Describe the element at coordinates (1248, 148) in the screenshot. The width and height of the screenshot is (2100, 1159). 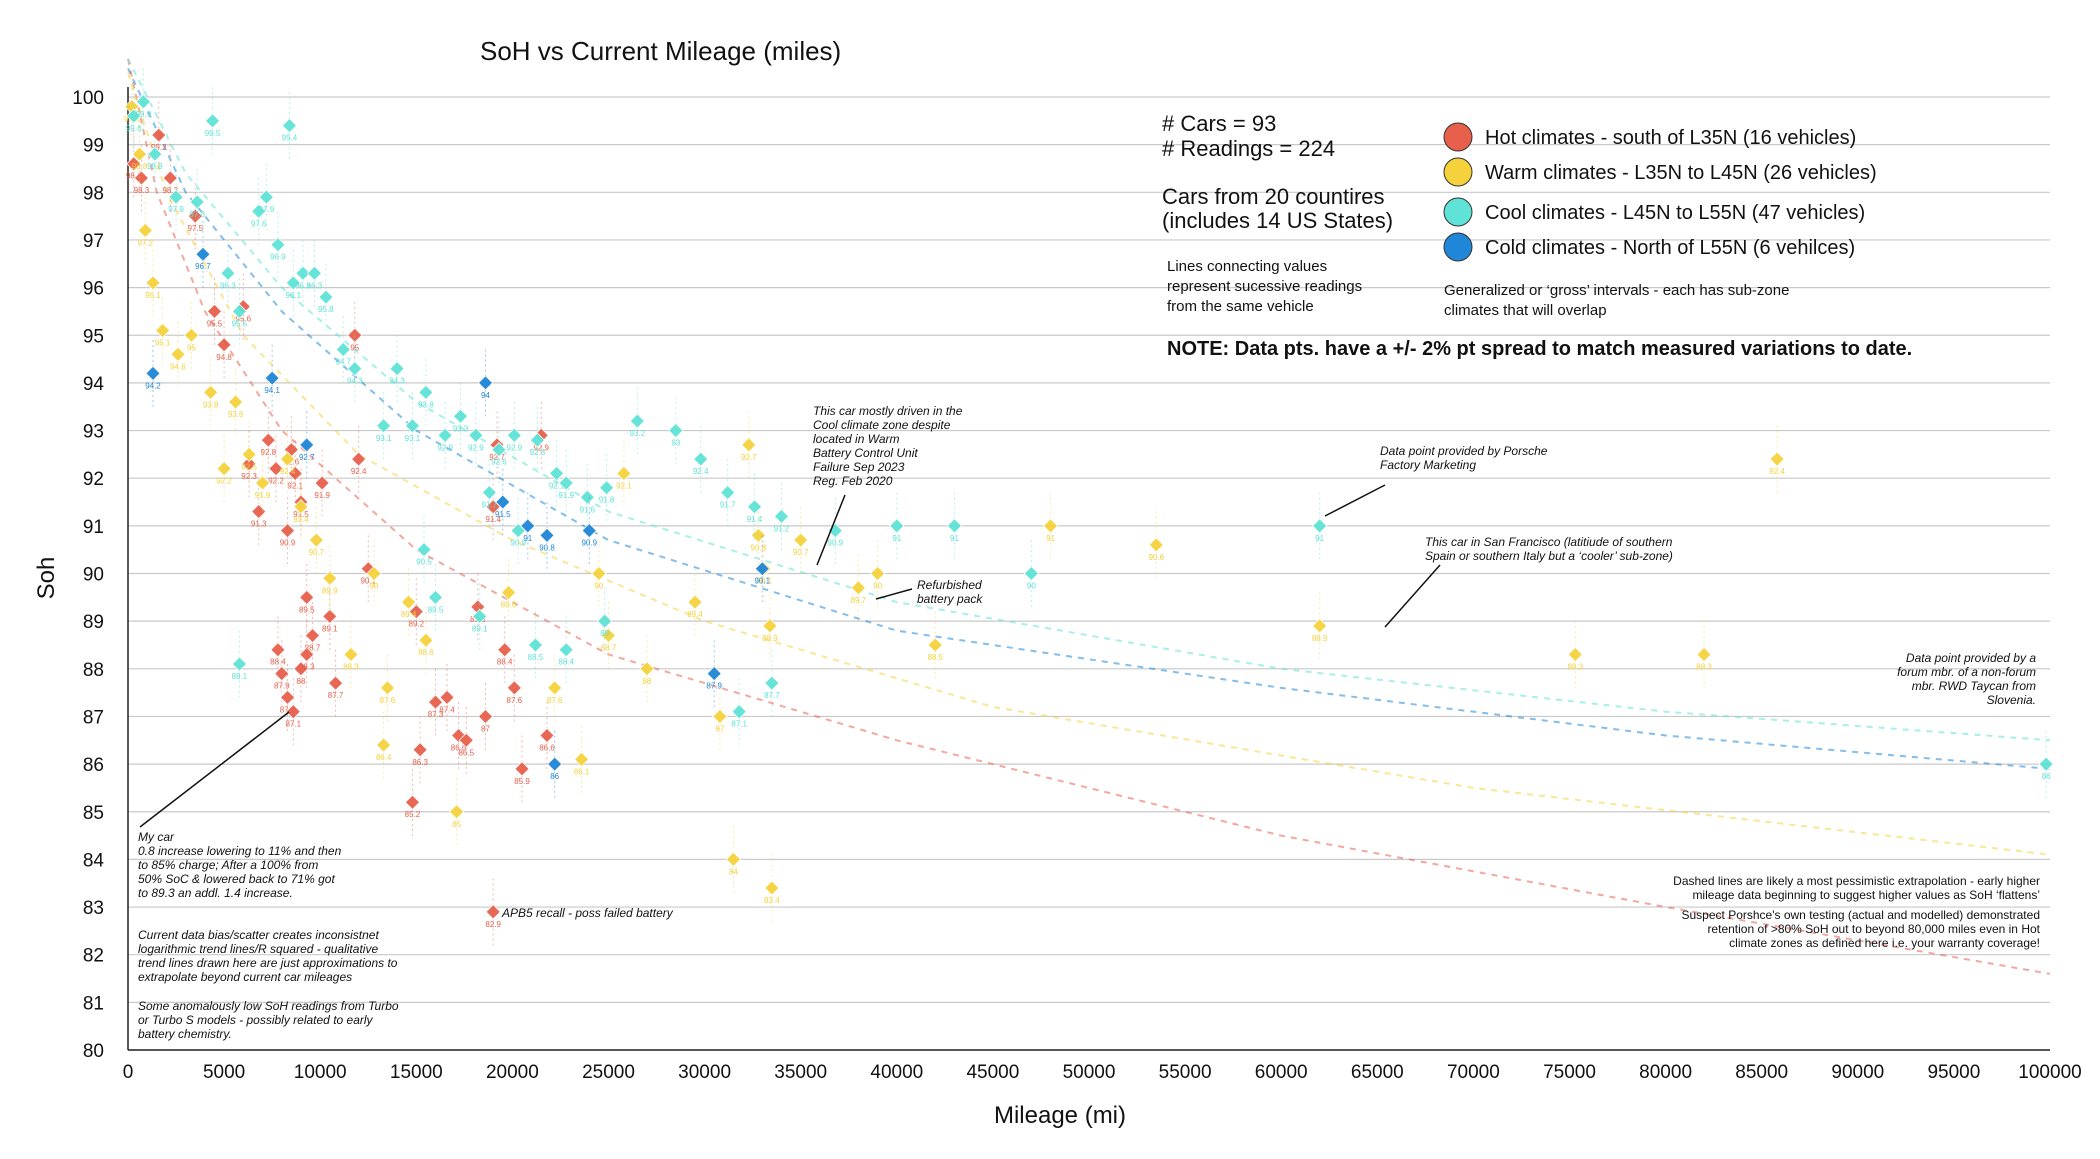
I see `stat-readings: # Readings = 224` at that location.